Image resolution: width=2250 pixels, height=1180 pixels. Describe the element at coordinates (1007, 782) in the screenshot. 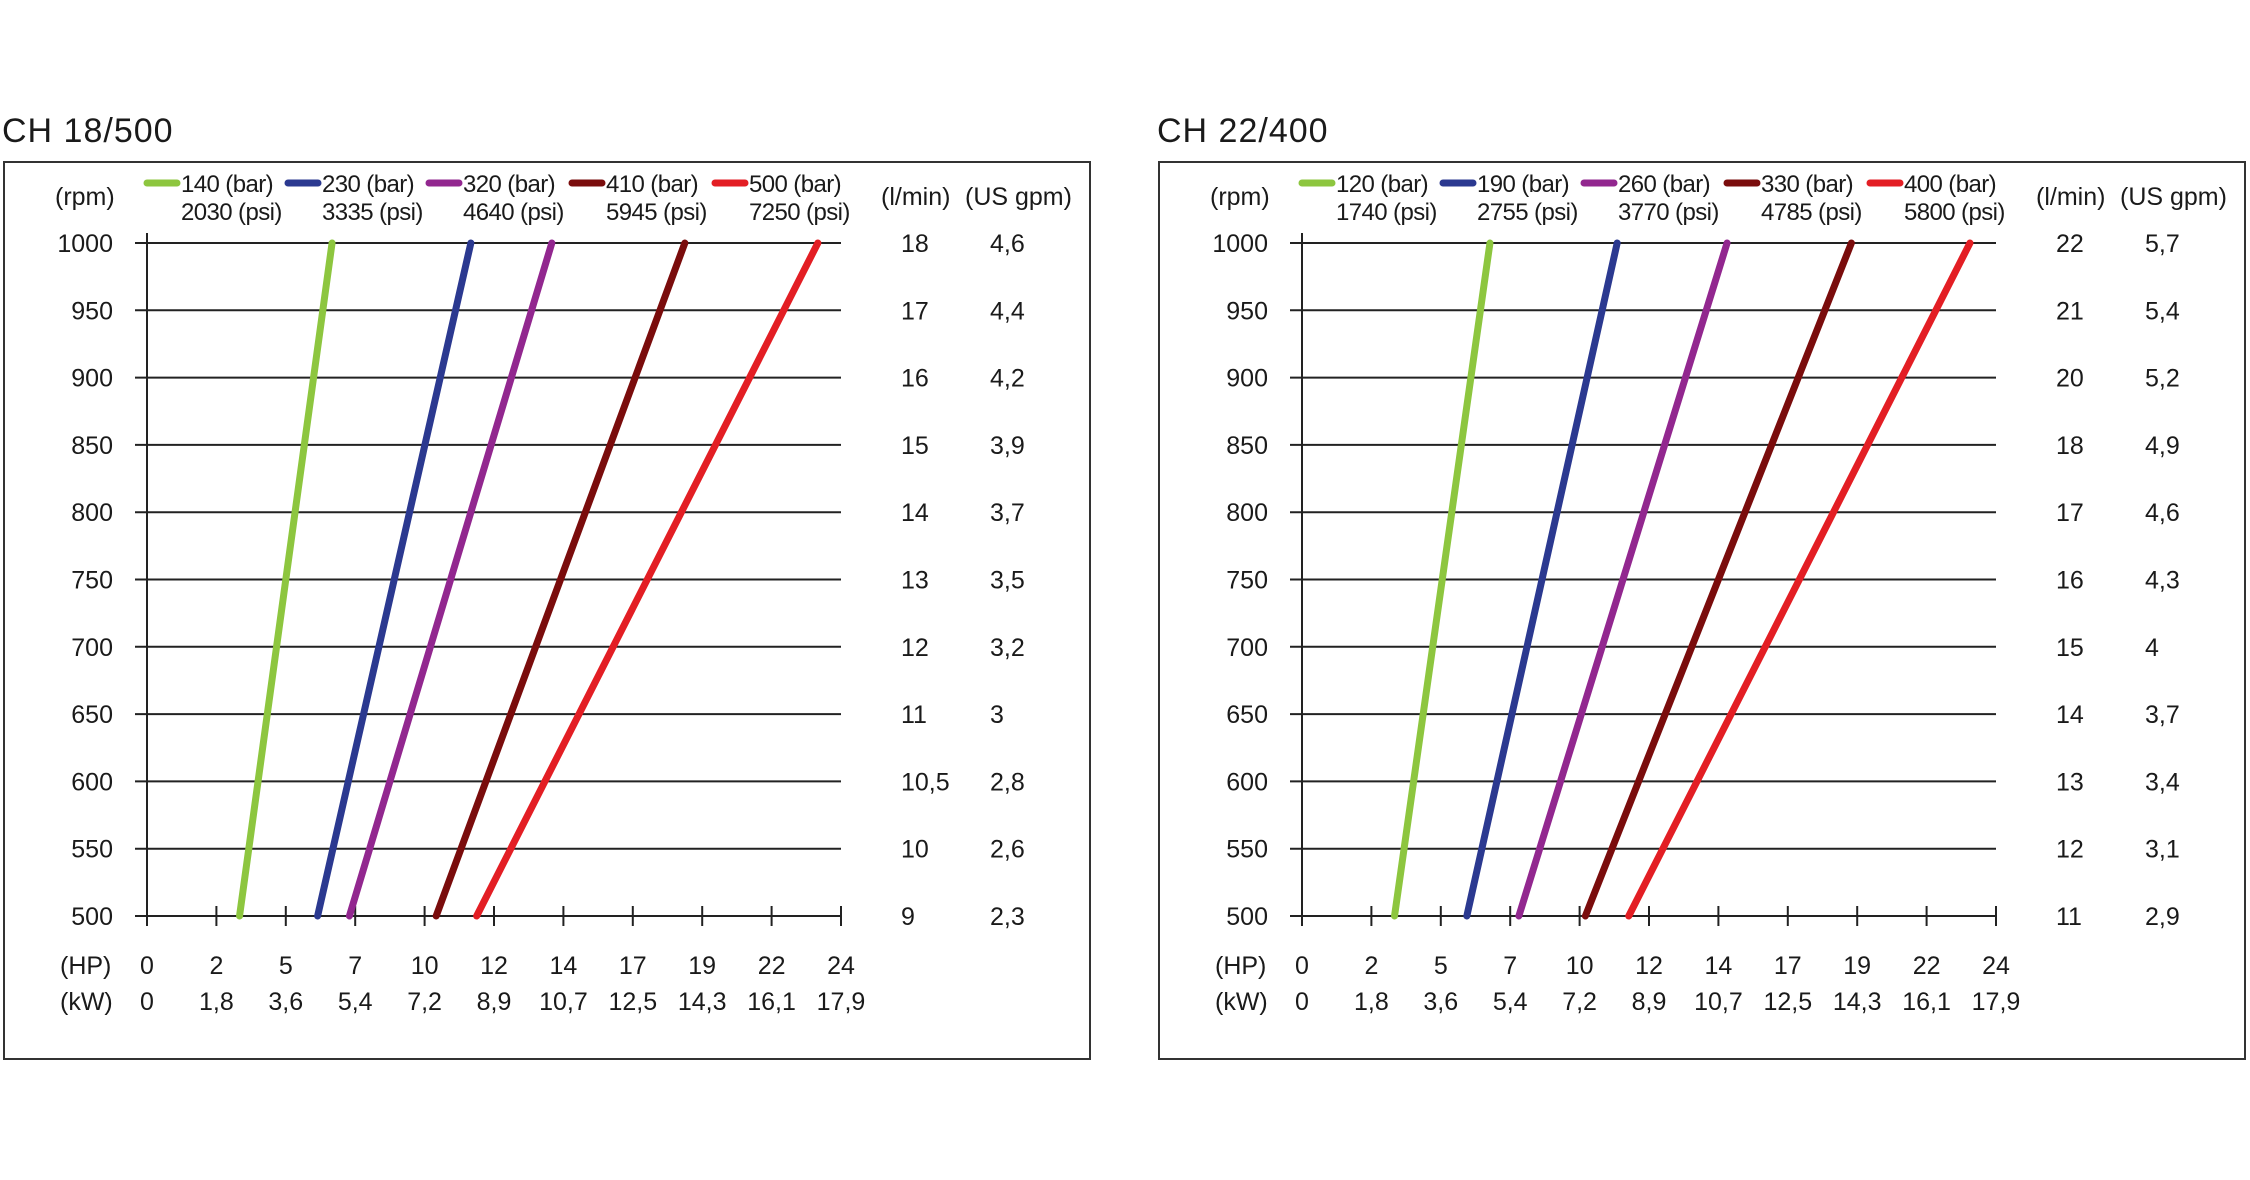

I see `y-tick-gpm: 2,8` at that location.